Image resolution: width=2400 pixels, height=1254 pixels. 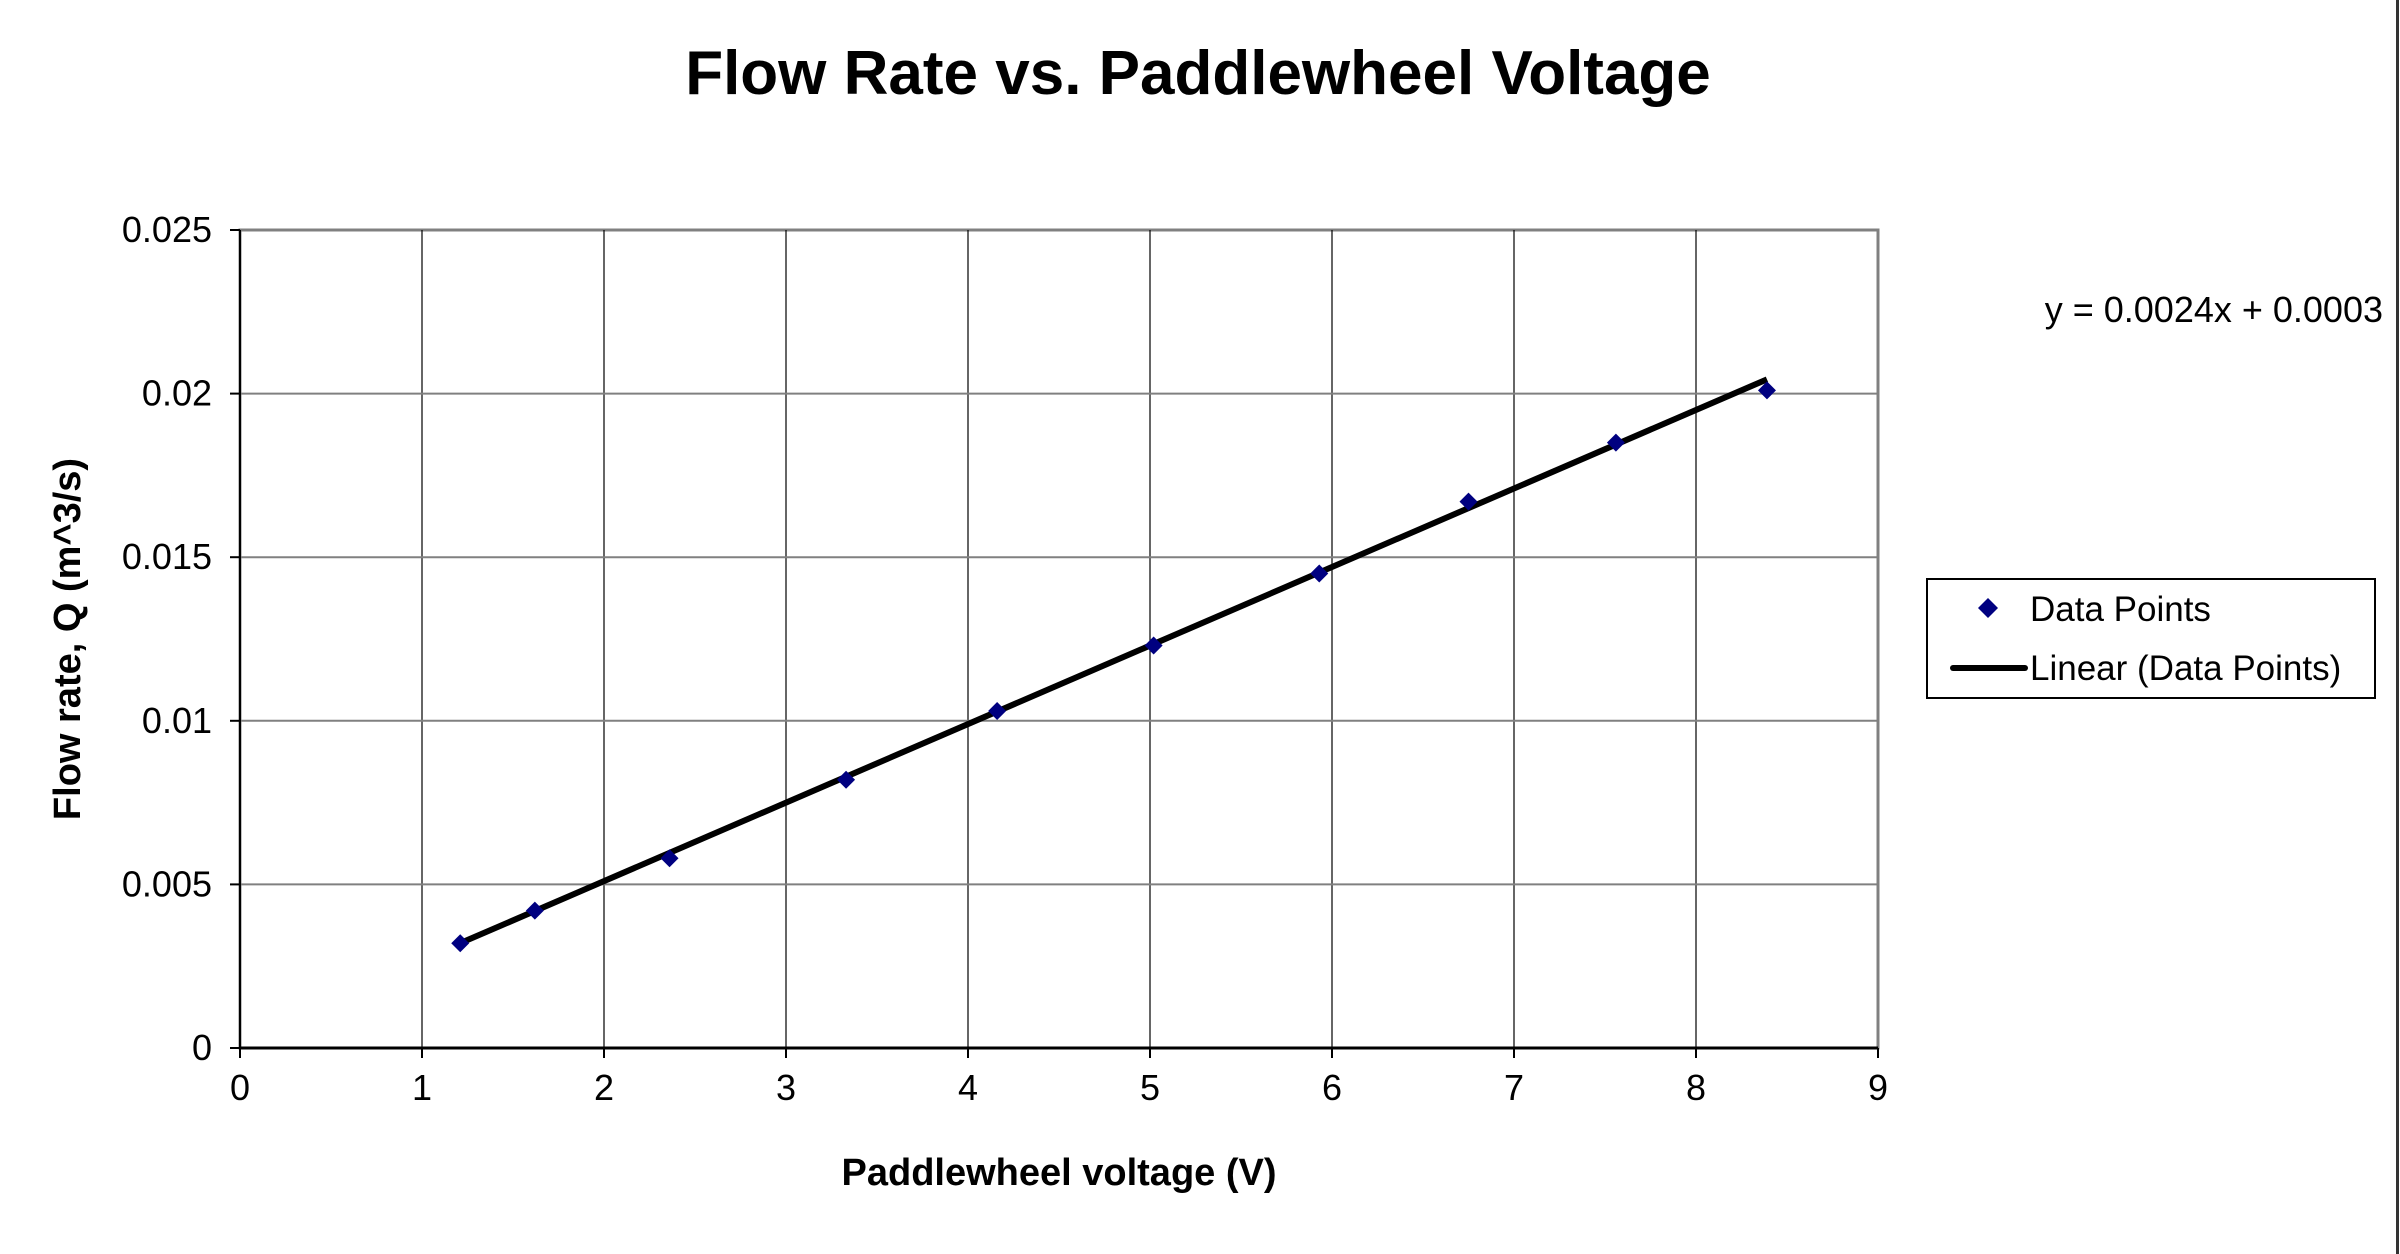 I want to click on x-axis-label: Paddlewheel voltage (V), so click(x=1059, y=1173).